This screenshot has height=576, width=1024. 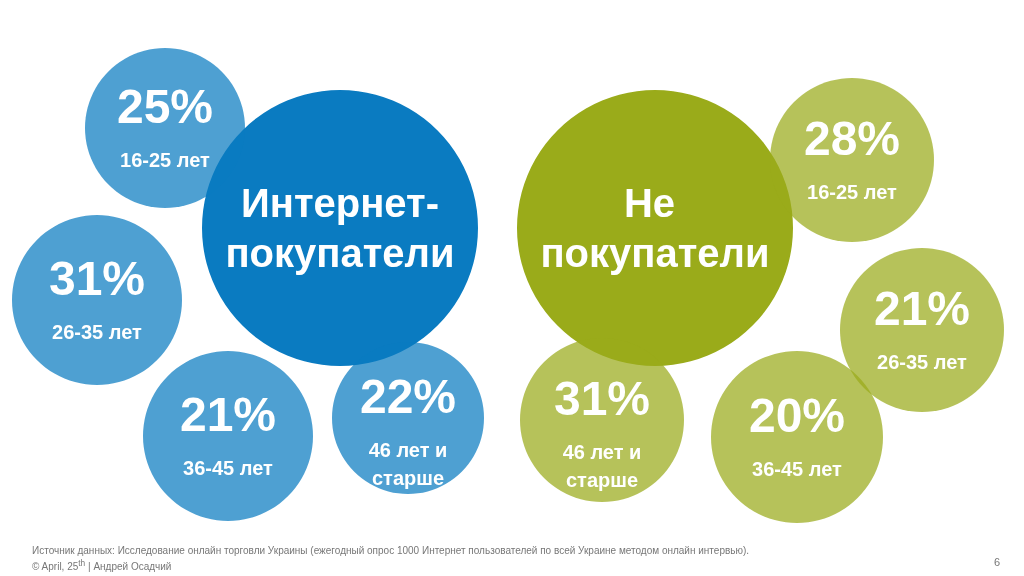 I want to click on text: © April, 25$^{th}$ | Андрей Осадчий, so click(x=102, y=565).